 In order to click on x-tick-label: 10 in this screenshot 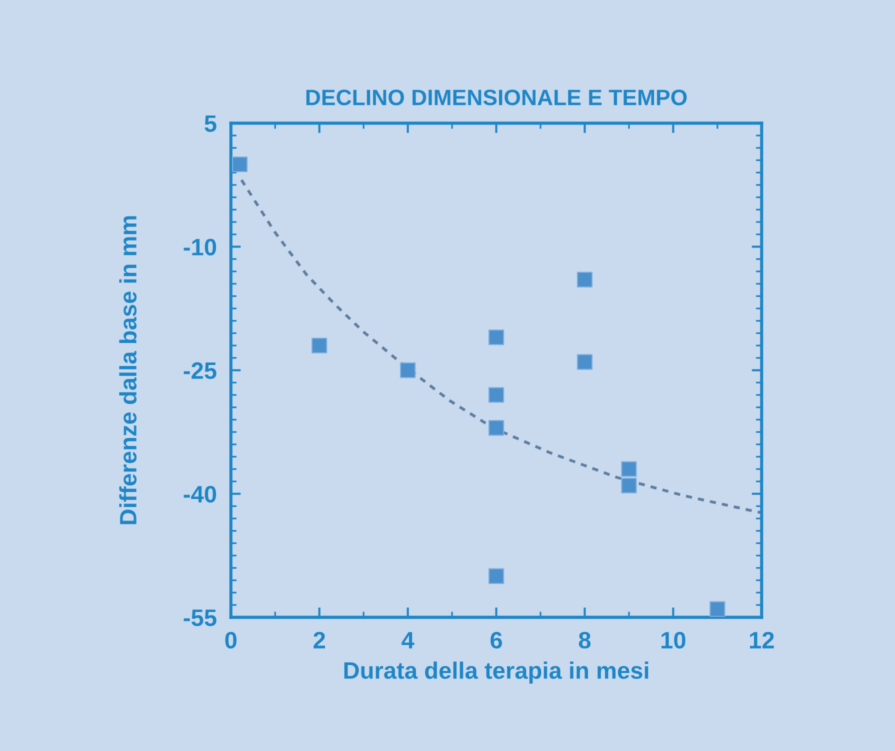, I will do `click(674, 640)`.